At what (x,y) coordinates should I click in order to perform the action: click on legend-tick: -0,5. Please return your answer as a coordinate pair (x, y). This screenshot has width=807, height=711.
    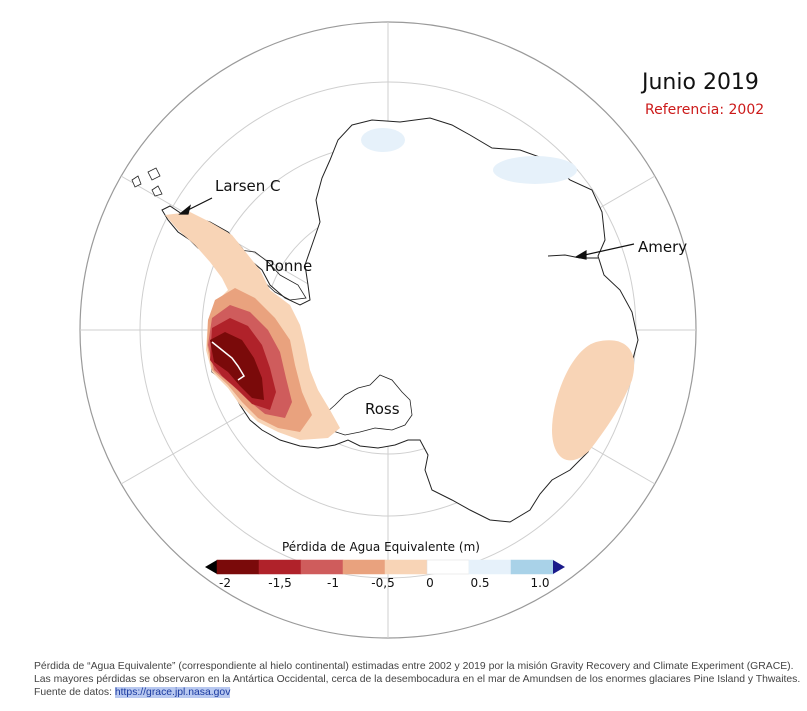
    Looking at the image, I should click on (383, 583).